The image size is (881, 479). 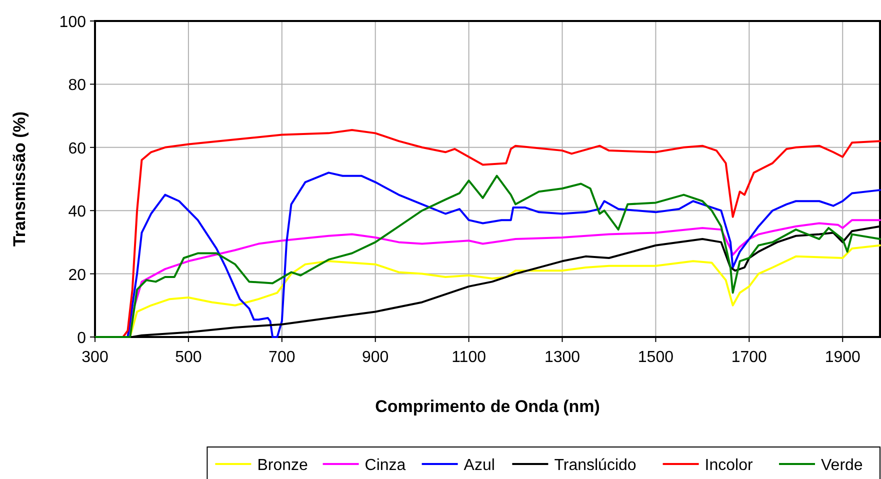 What do you see at coordinates (77, 85) in the screenshot?
I see `y-tick-label: 80` at bounding box center [77, 85].